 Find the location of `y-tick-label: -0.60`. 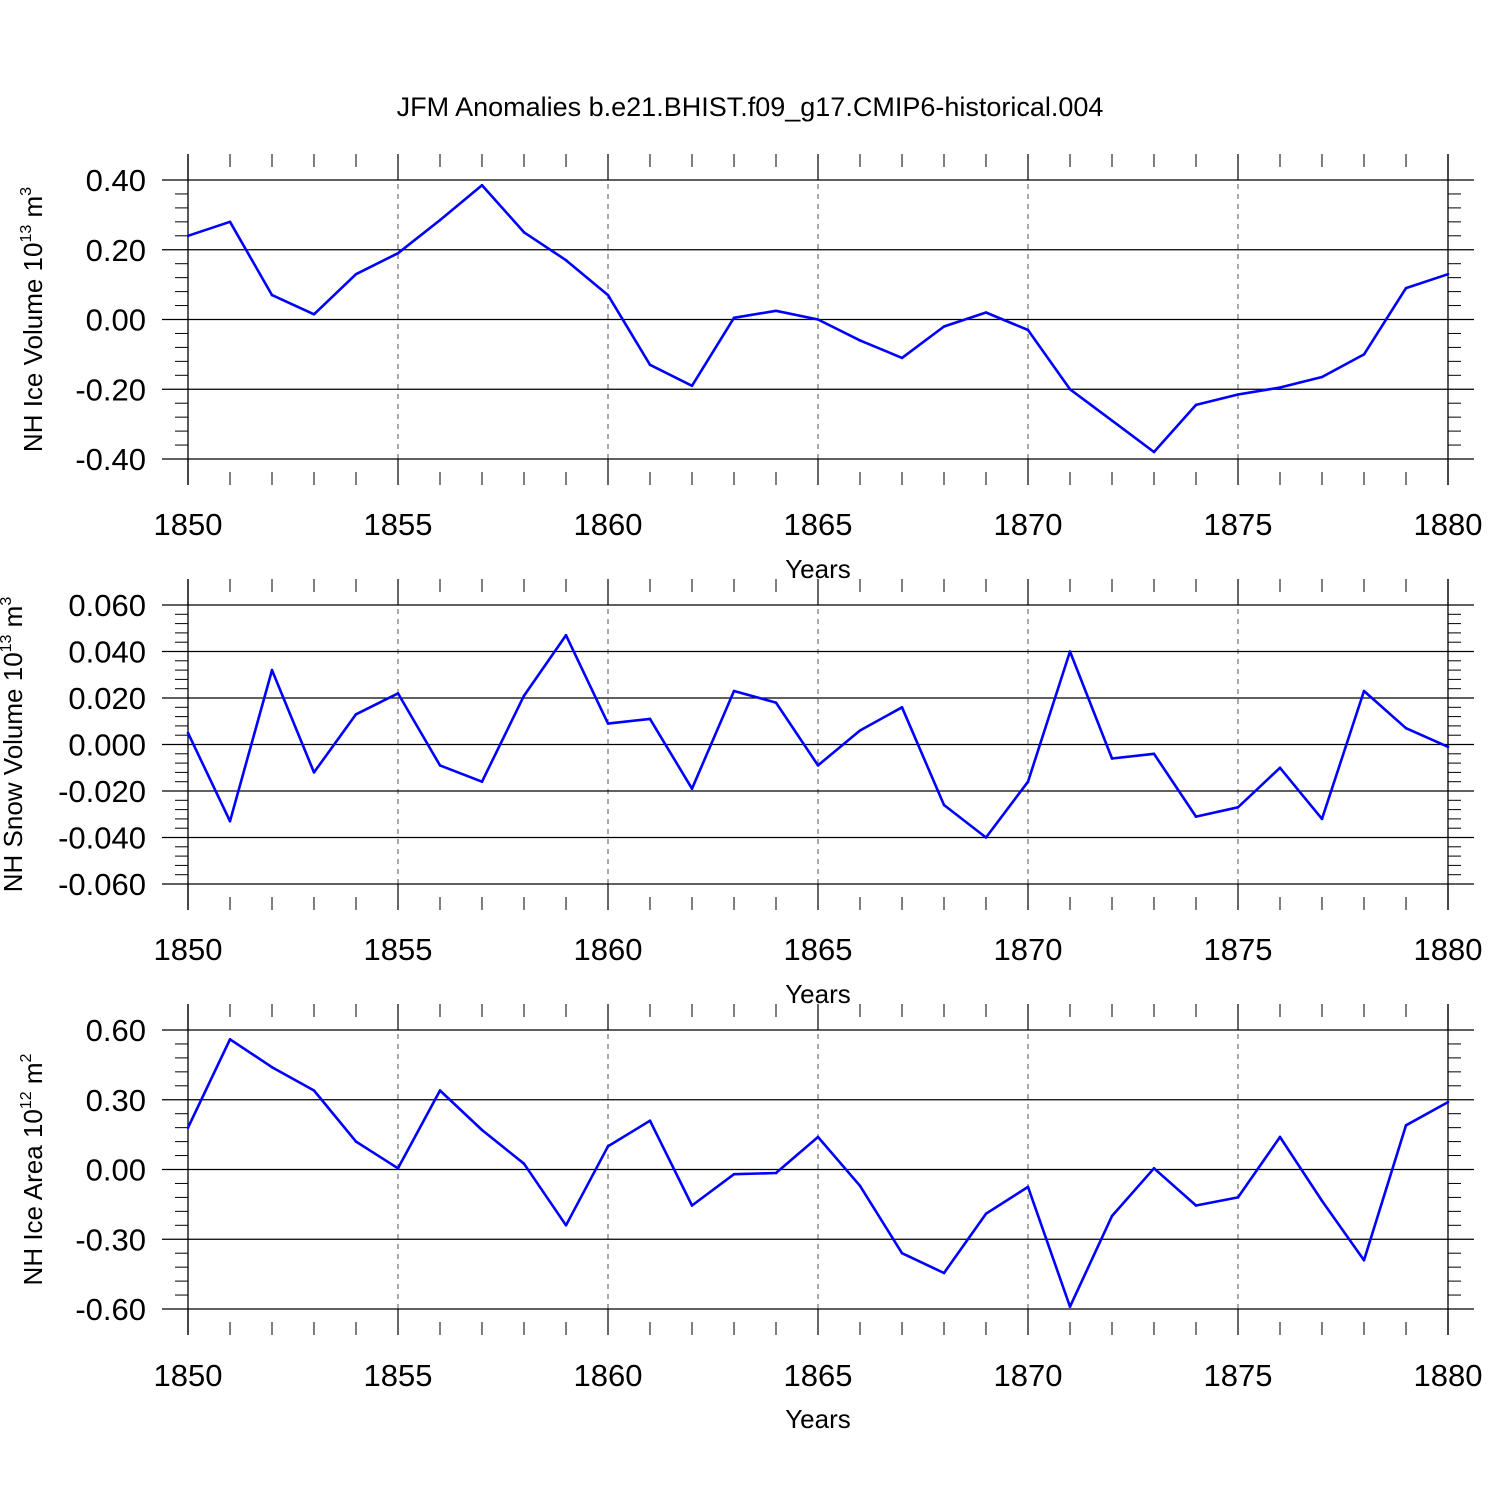

y-tick-label: -0.60 is located at coordinates (110, 1309).